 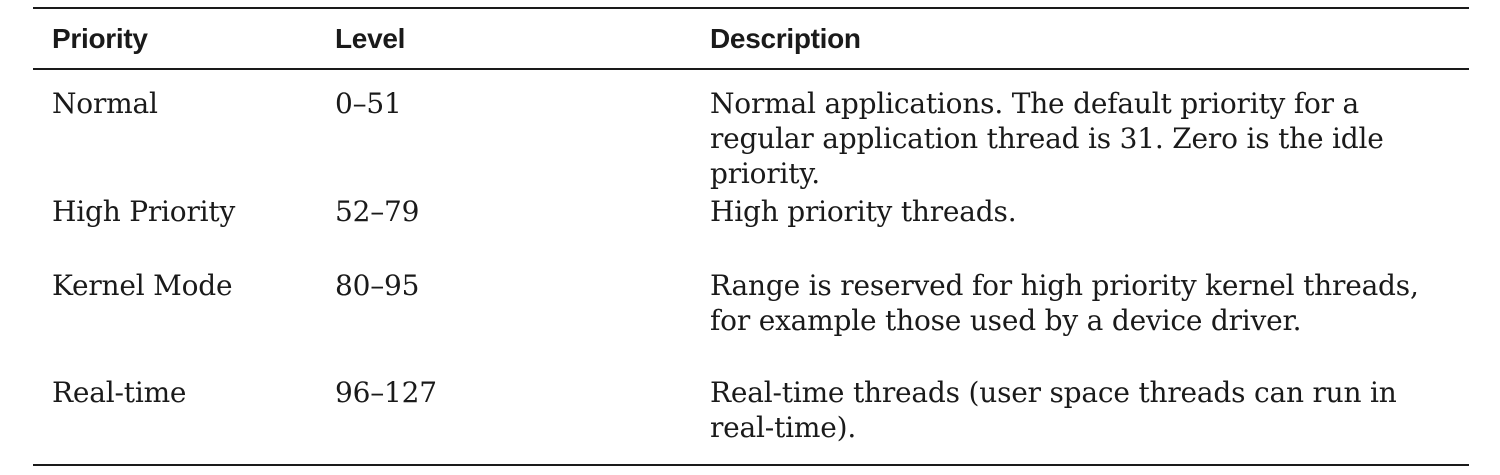 I want to click on row-level: 52–79, so click(x=377, y=211).